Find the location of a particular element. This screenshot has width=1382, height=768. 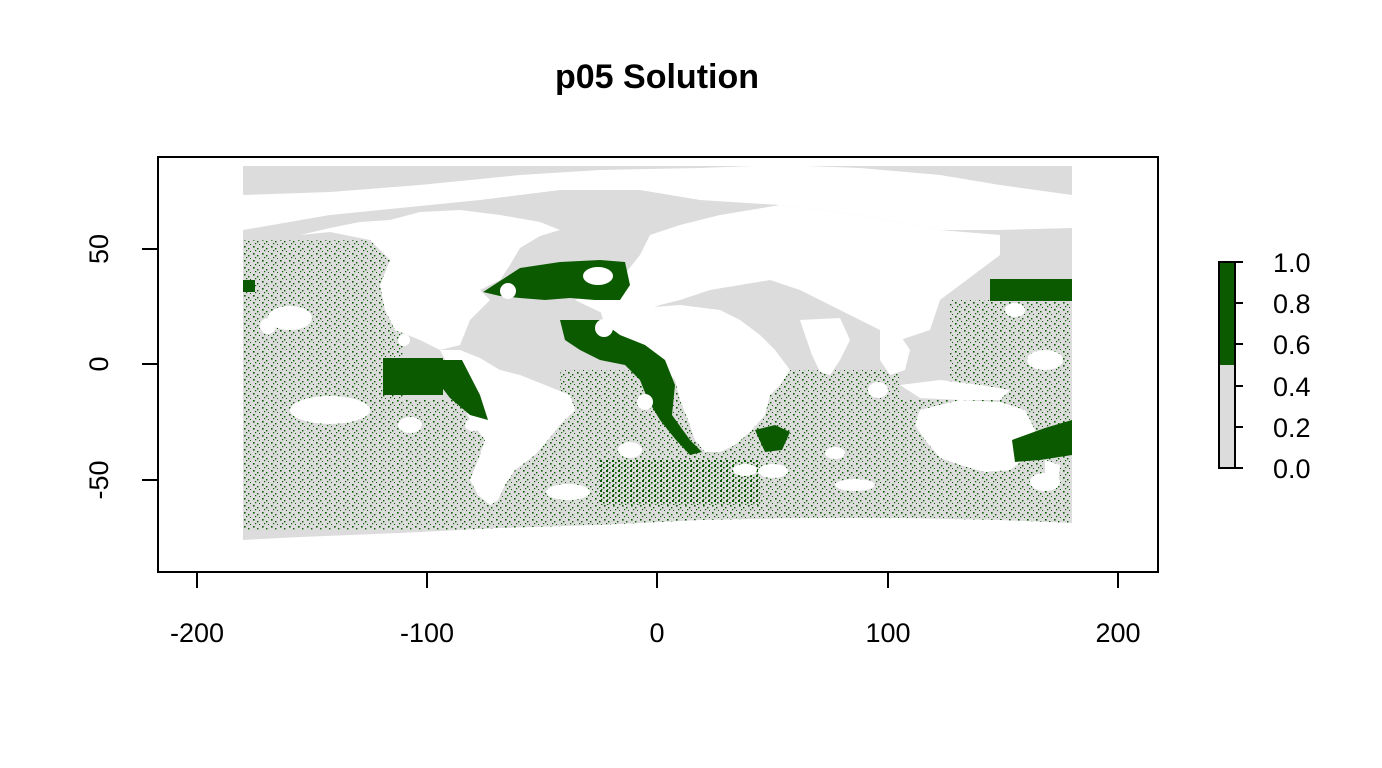

legend-tick-label: 0.4 is located at coordinates (1292, 387).